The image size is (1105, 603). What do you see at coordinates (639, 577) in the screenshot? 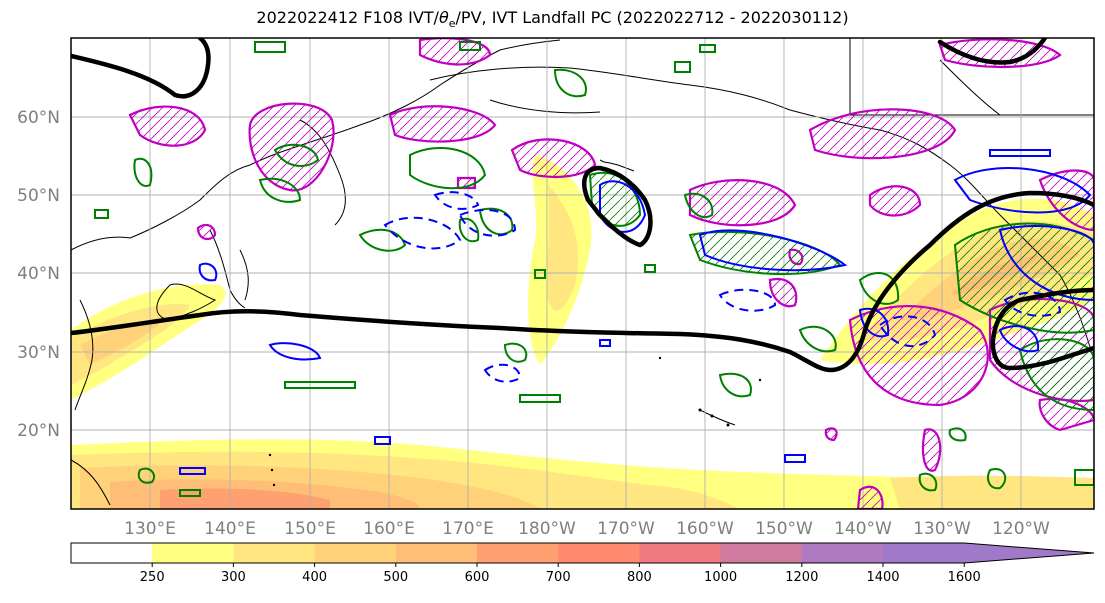
I see `colorbar-tick-label: 800` at bounding box center [639, 577].